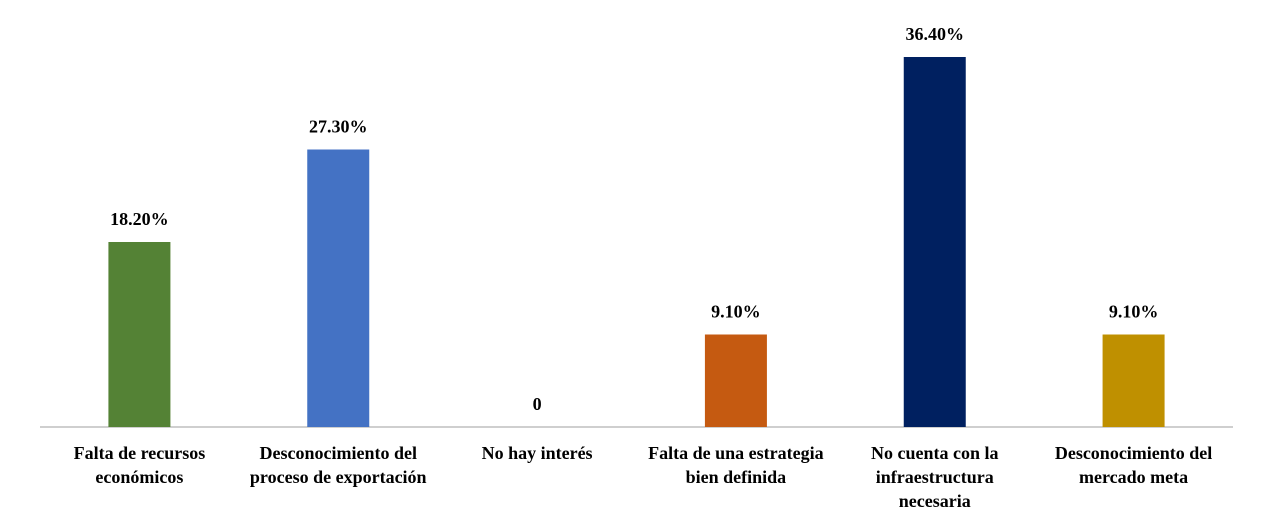  What do you see at coordinates (139, 219) in the screenshot?
I see `data-label: 18.20%` at bounding box center [139, 219].